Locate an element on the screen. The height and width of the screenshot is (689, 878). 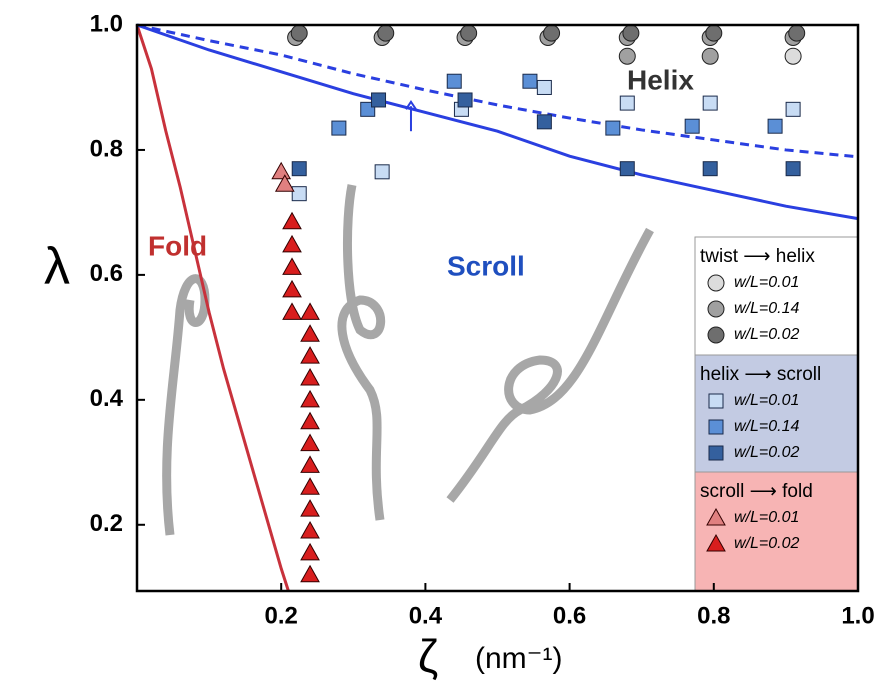
arrow-head is located at coordinates (411, 105).